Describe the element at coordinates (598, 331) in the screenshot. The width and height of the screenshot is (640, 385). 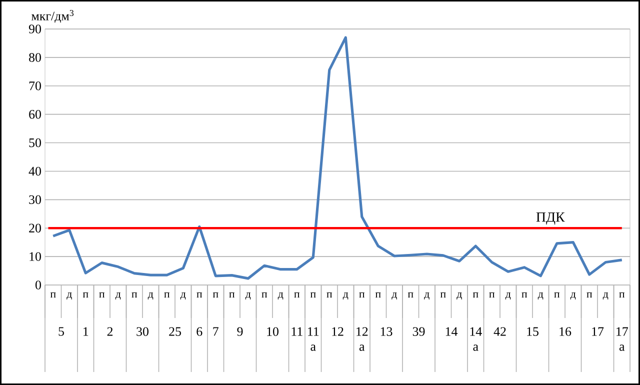
I see `text: 17` at that location.